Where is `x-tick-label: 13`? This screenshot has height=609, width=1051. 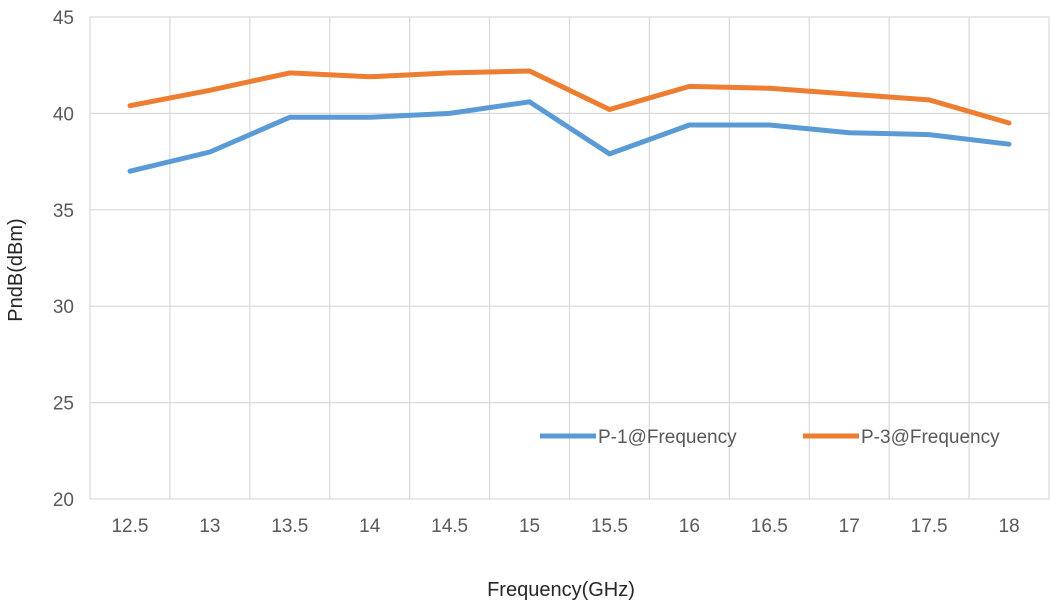
x-tick-label: 13 is located at coordinates (209, 526).